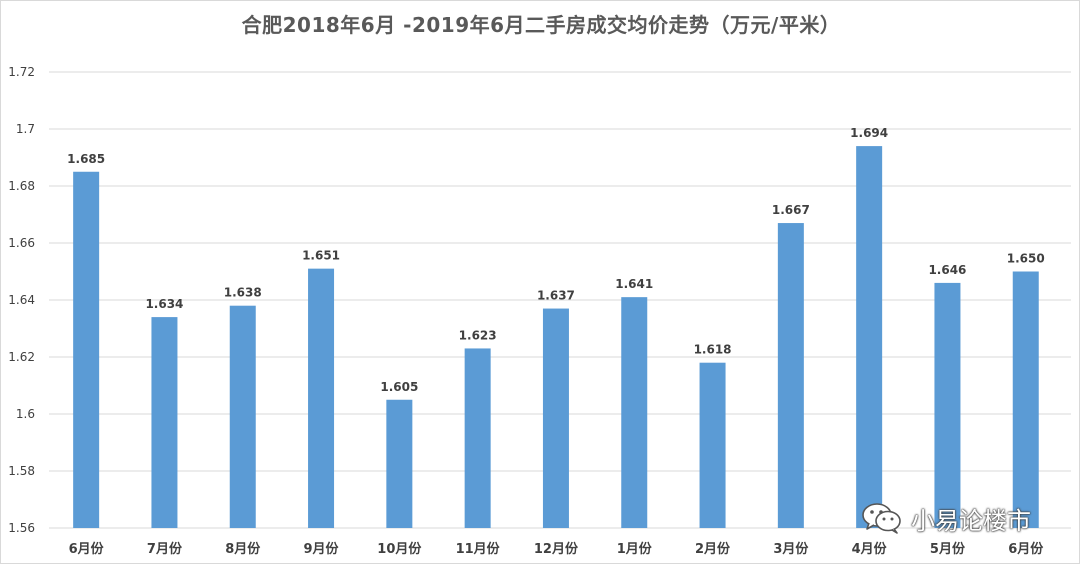 The image size is (1080, 565). I want to click on data-label: 1.694, so click(869, 133).